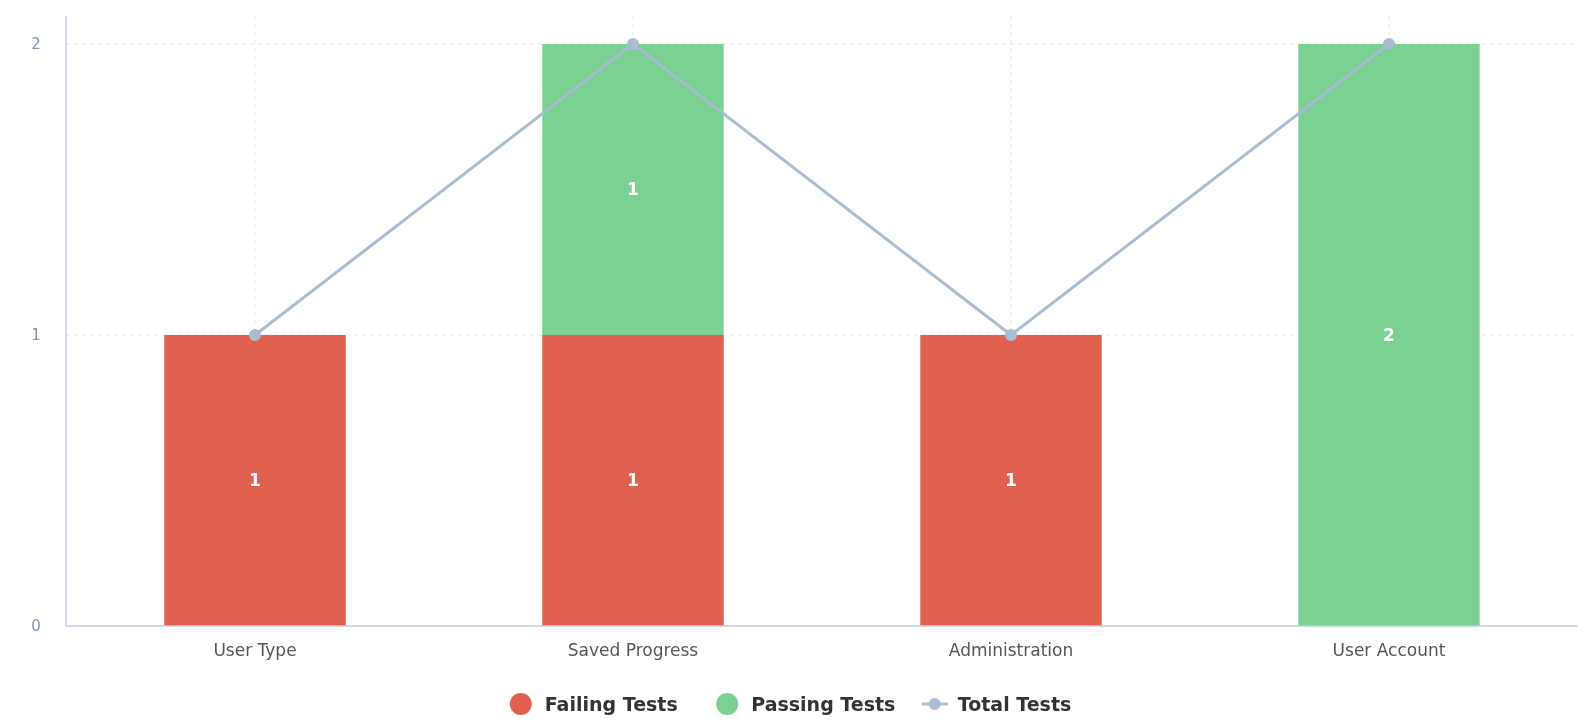 The width and height of the screenshot is (1587, 726). What do you see at coordinates (1389, 334) in the screenshot?
I see `data-label: 2` at bounding box center [1389, 334].